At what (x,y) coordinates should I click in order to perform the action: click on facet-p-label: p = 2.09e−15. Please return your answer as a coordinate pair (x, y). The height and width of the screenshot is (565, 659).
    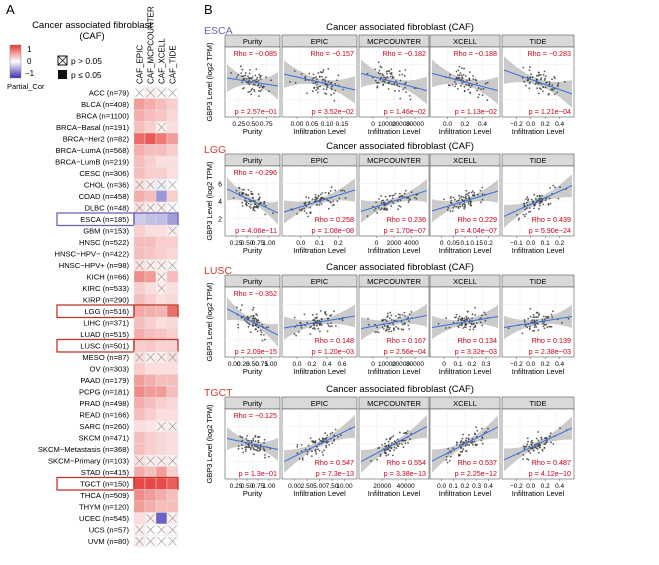
    Looking at the image, I should click on (256, 351).